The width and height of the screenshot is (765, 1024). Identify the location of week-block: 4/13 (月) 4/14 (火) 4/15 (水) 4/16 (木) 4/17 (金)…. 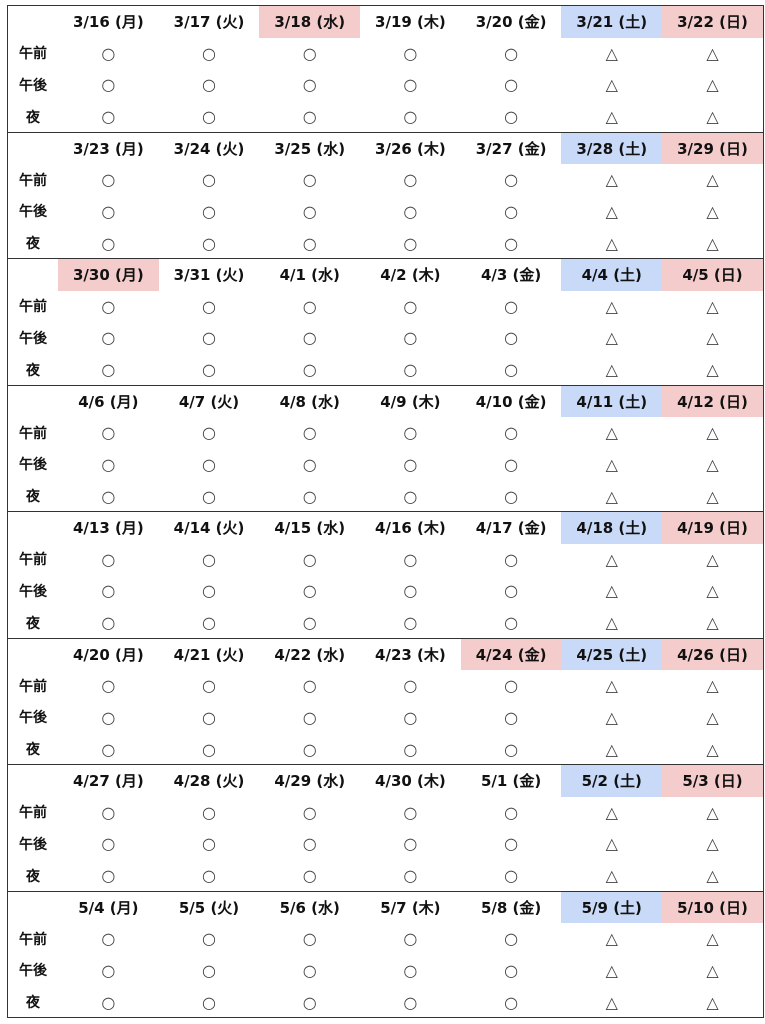
(385, 575).